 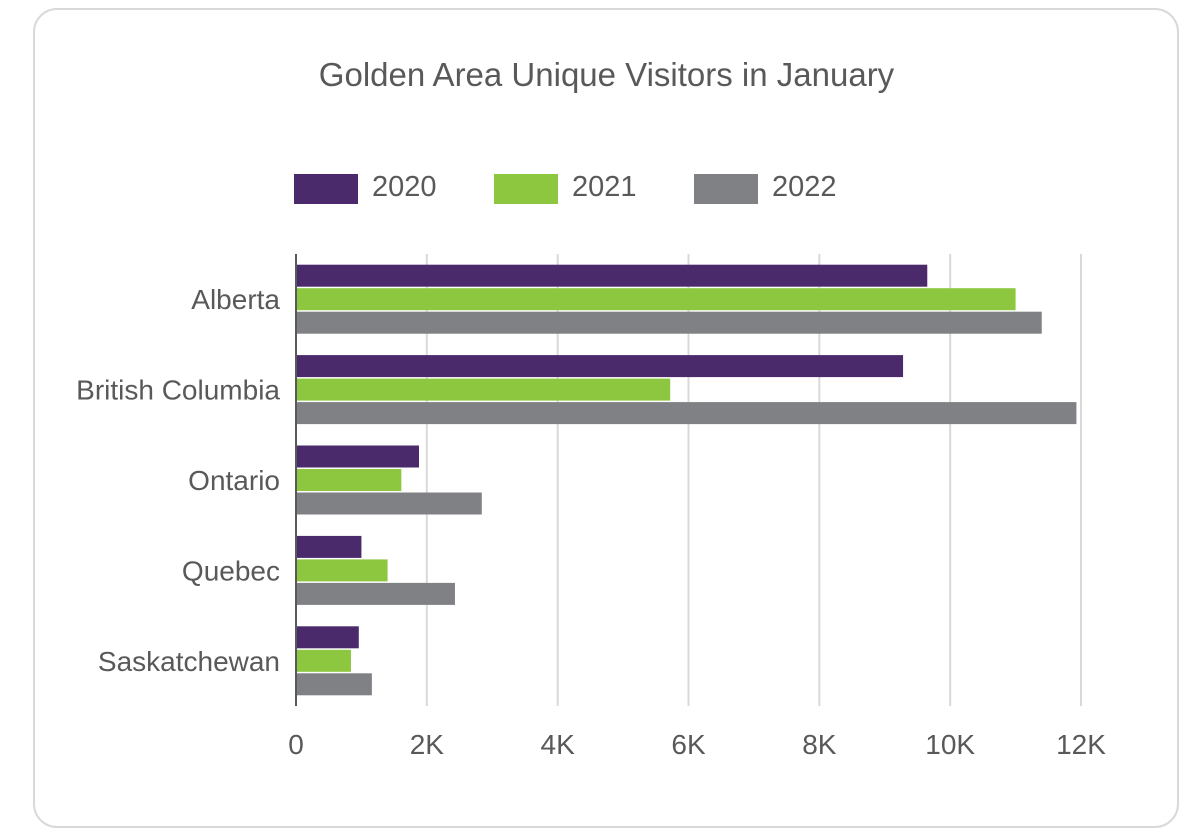 I want to click on legend-label-2022: 2022, so click(x=804, y=187).